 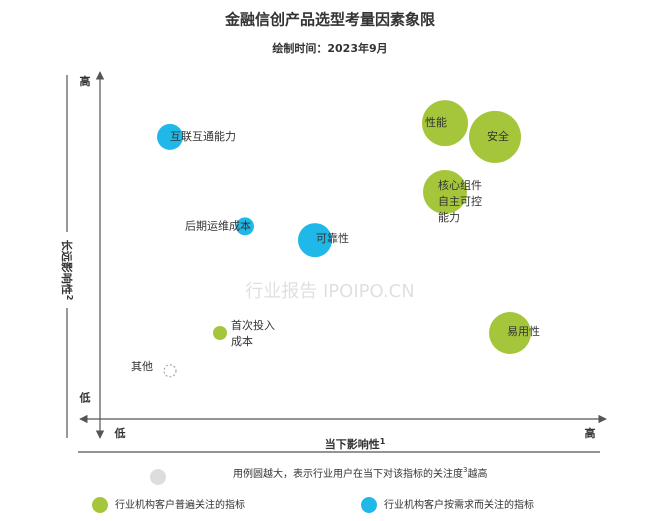 I want to click on bubble-label: 可靠性, so click(x=332, y=238).